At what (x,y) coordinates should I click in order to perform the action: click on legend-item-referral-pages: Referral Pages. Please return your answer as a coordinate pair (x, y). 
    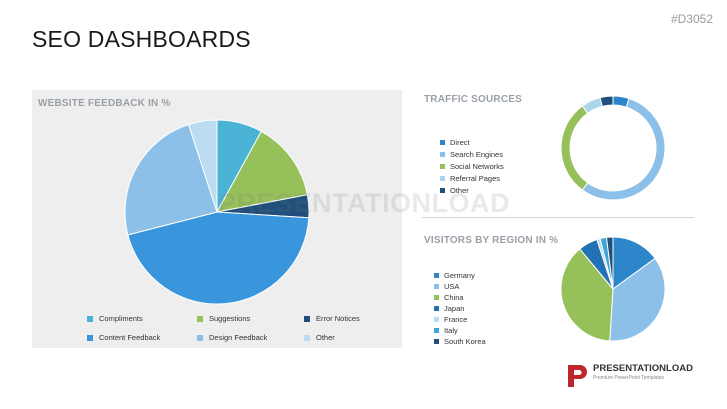
    Looking at the image, I should click on (470, 178).